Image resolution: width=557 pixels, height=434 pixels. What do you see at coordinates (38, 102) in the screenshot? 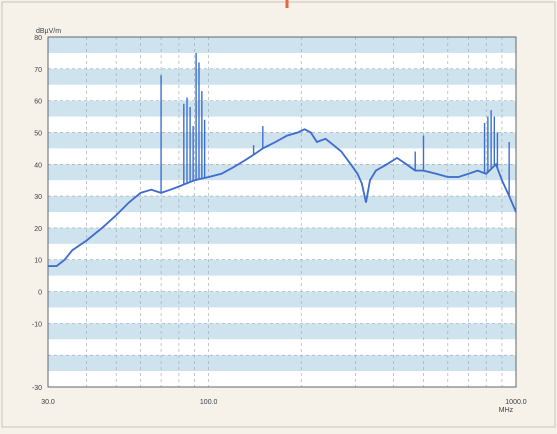
I see `y-tick-label: 60` at bounding box center [38, 102].